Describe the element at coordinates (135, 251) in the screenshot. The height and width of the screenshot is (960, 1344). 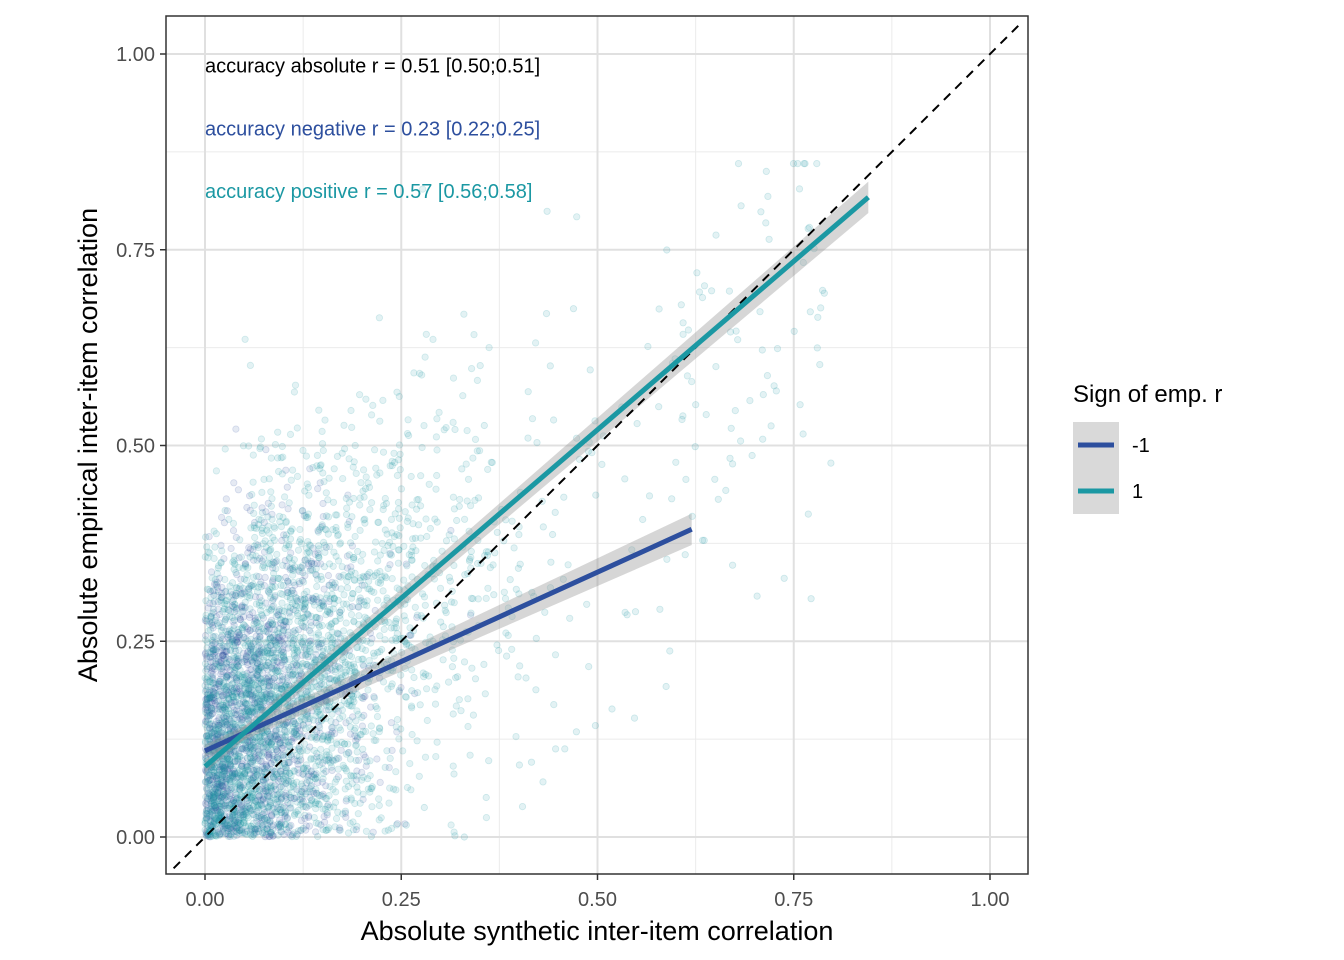
I see `y-tick-label: 0.75` at that location.